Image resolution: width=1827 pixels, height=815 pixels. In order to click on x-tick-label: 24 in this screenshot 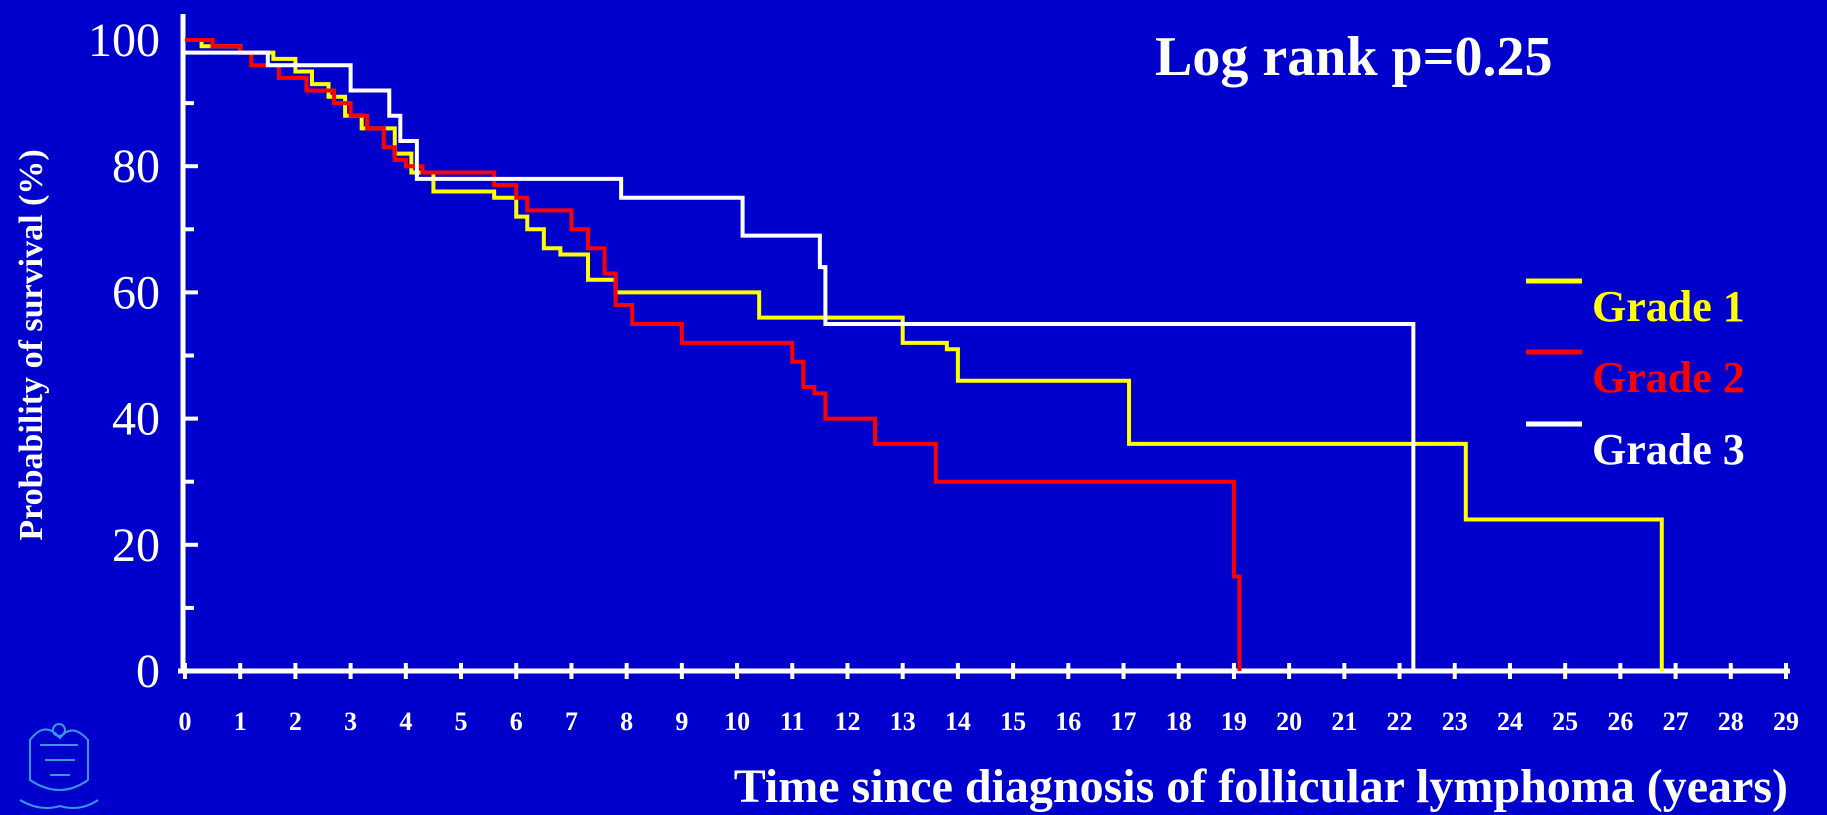, I will do `click(1510, 721)`.